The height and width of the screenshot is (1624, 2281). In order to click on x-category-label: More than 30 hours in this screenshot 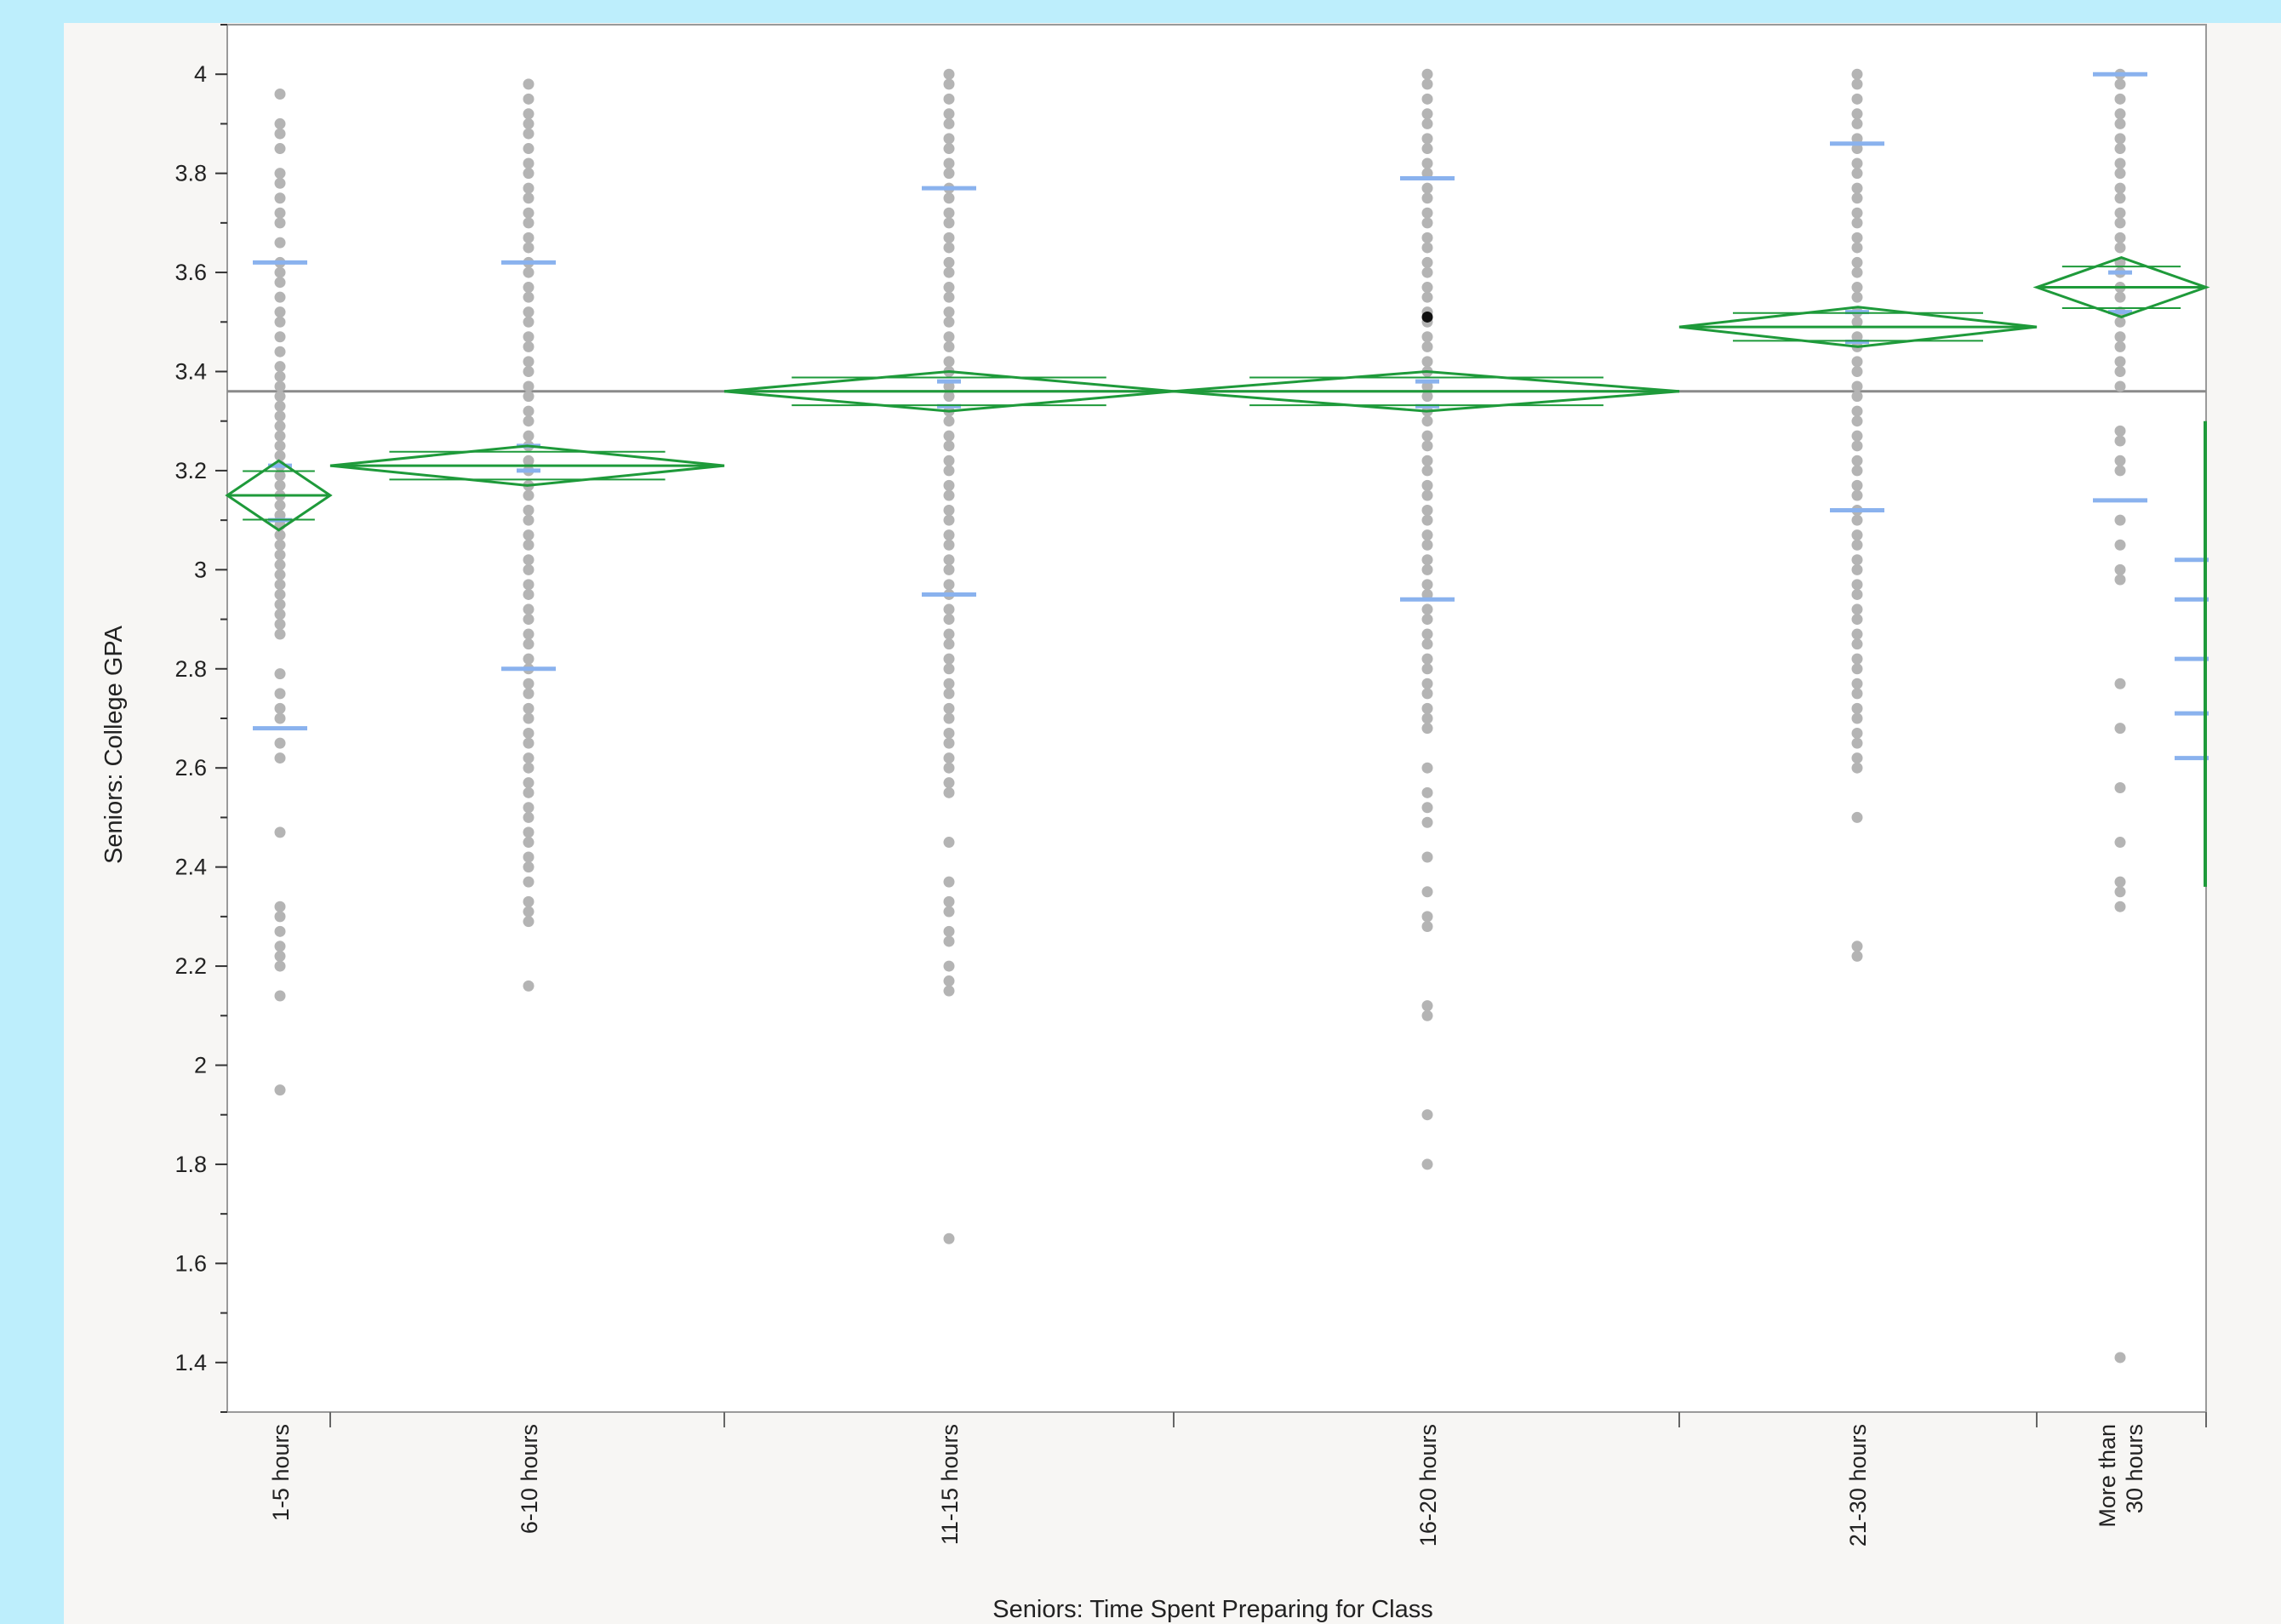, I will do `click(2121, 1476)`.